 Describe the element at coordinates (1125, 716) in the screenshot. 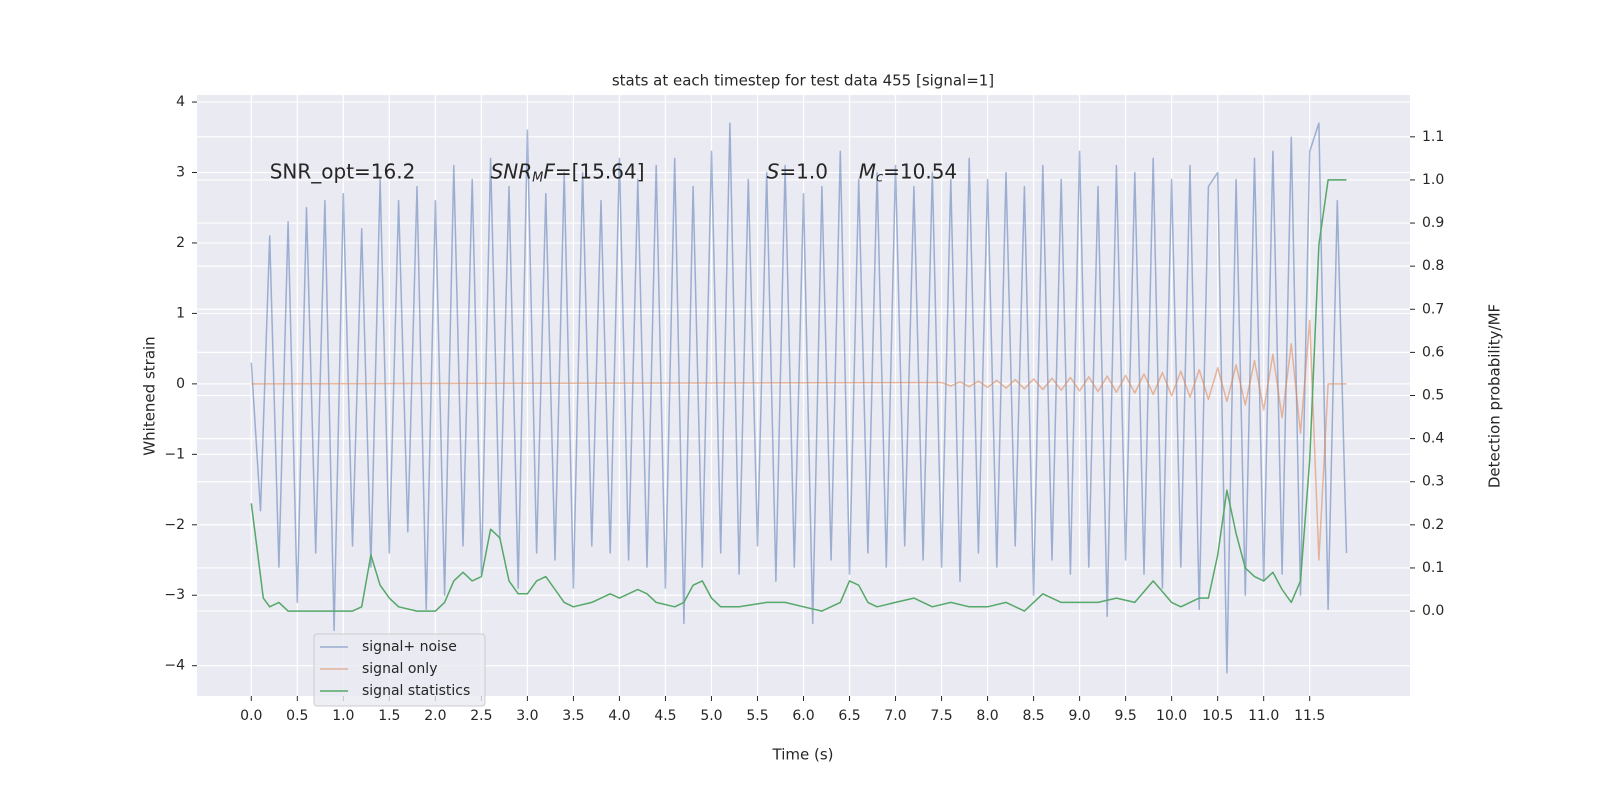

I see `x-tick-label: 9.5` at that location.